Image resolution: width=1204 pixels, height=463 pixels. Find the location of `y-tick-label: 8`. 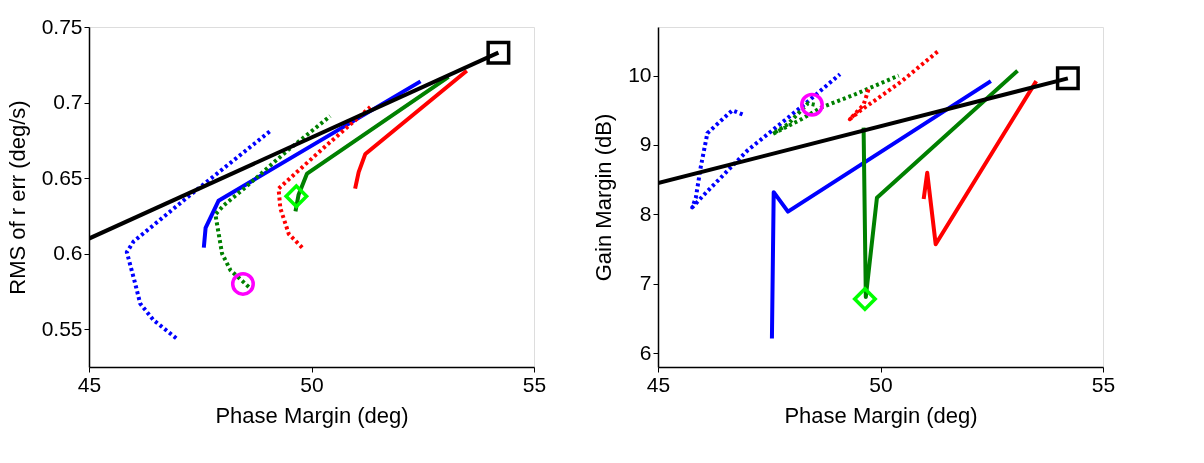

y-tick-label: 8 is located at coordinates (645, 213).